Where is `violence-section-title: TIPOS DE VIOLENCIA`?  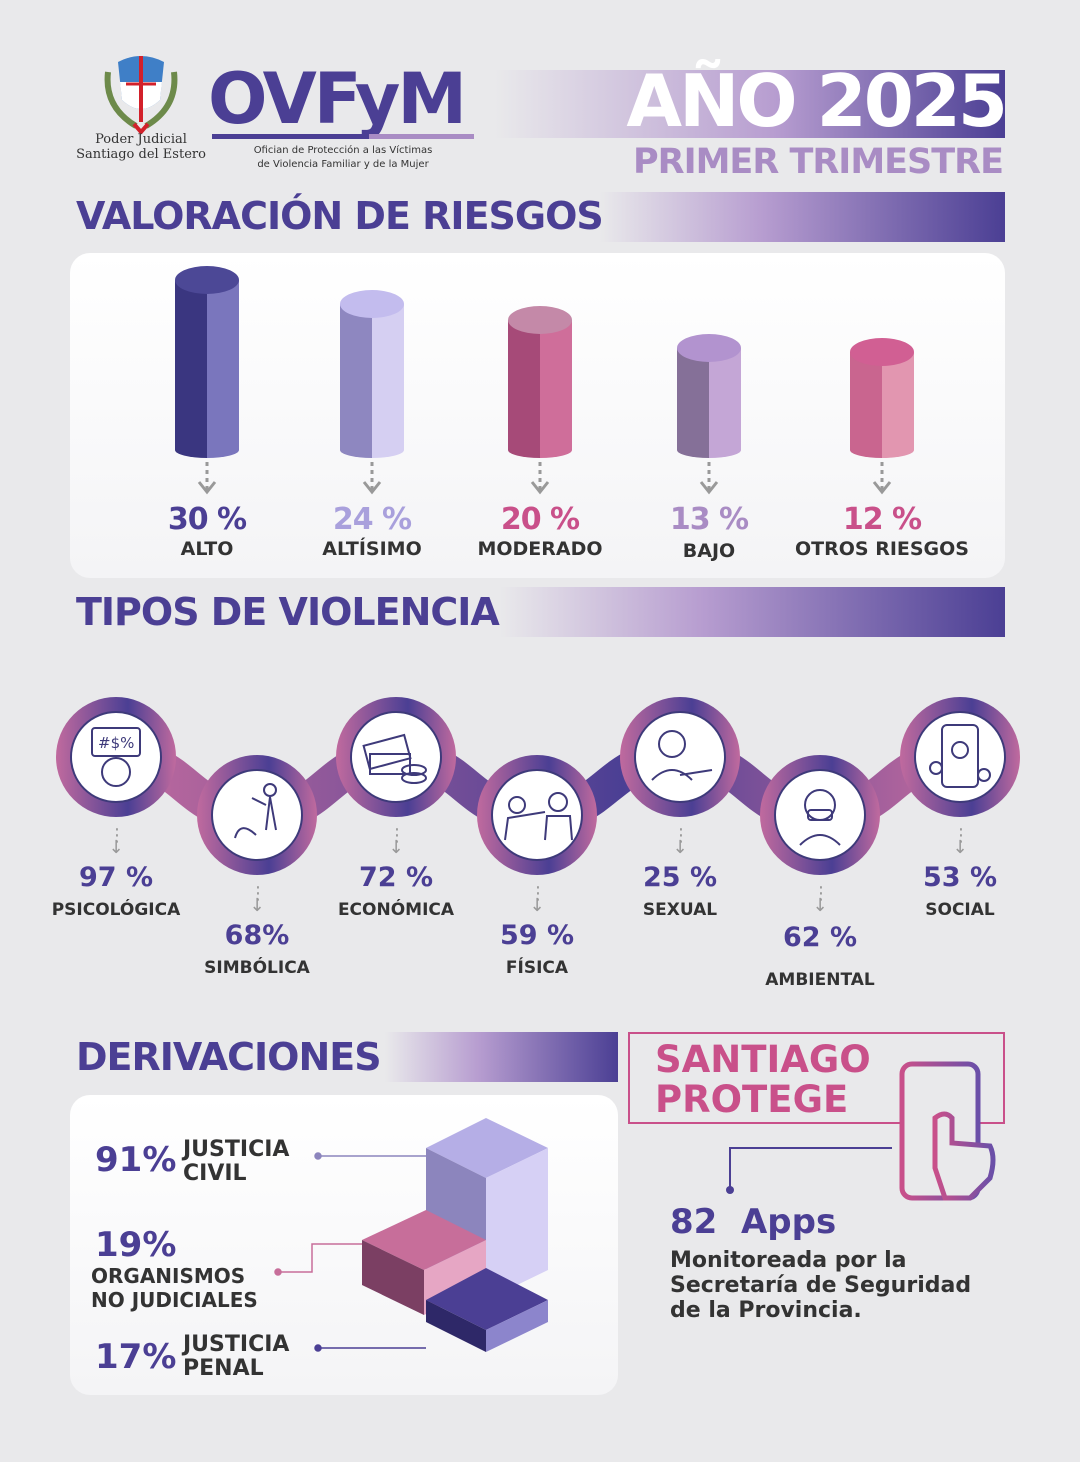 violence-section-title: TIPOS DE VIOLENCIA is located at coordinates (288, 612).